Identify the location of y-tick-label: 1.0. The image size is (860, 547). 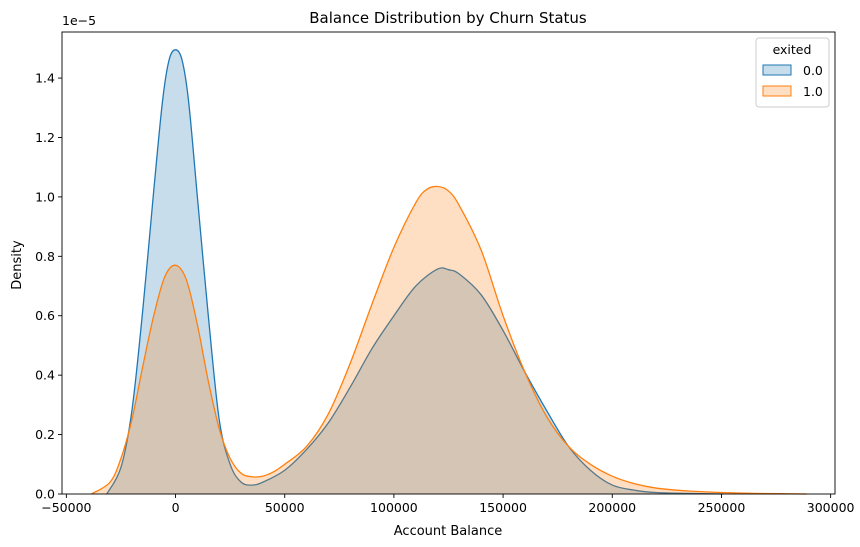
(45, 196).